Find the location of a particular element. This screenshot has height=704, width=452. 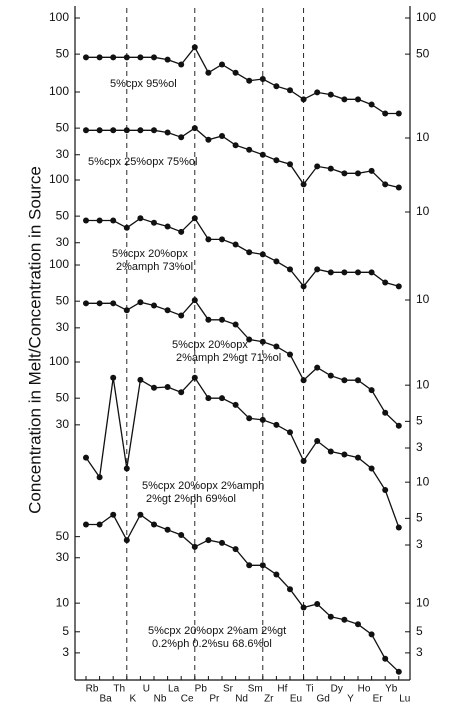

annotation: 5%cpx 20%opx 2%amph is located at coordinates (203, 486).